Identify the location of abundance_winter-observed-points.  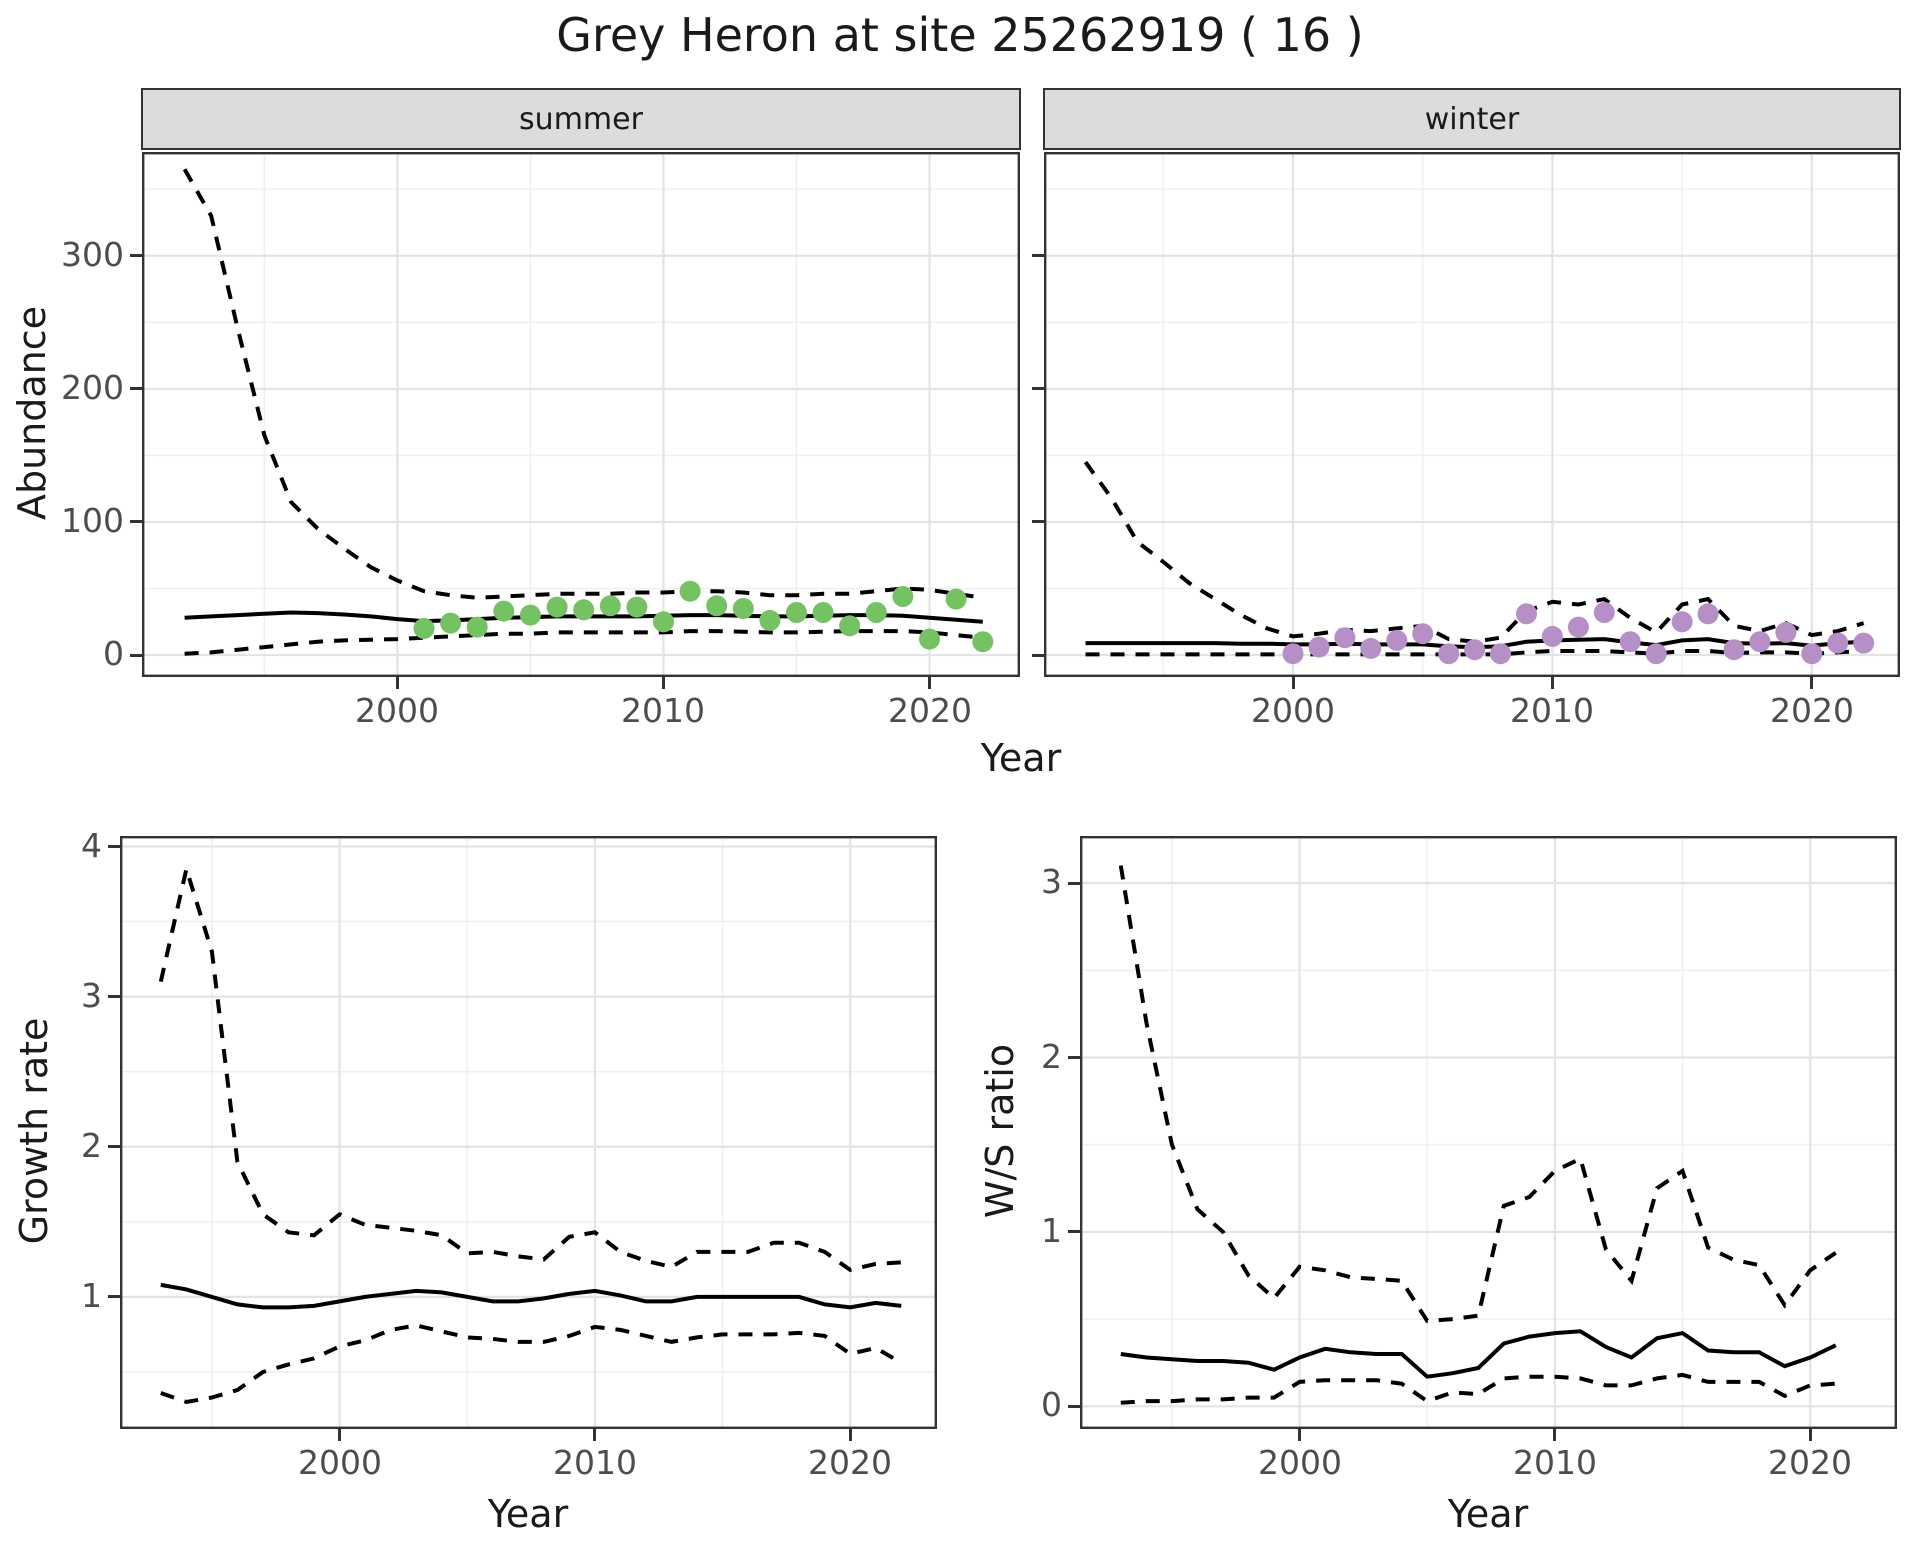
(1578, 633).